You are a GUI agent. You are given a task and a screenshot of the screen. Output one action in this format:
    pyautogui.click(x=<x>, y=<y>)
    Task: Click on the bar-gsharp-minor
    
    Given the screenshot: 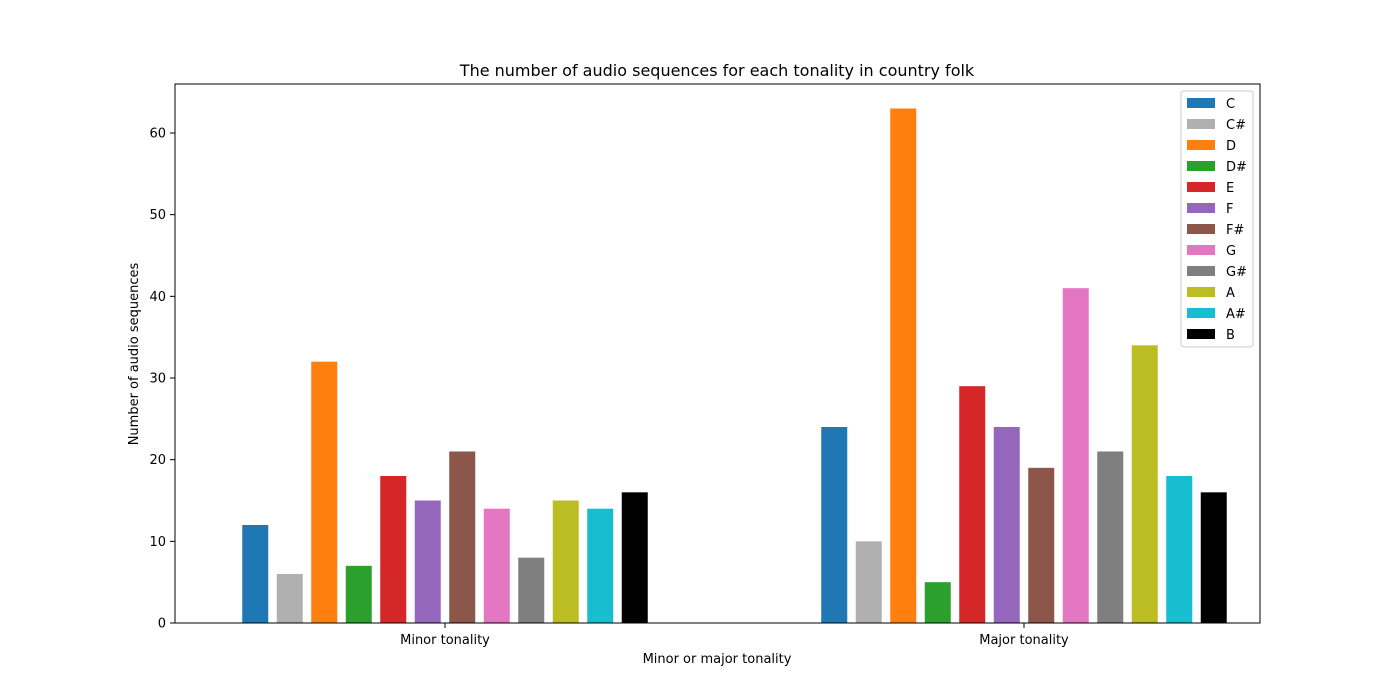 What is the action you would take?
    pyautogui.click(x=531, y=590)
    